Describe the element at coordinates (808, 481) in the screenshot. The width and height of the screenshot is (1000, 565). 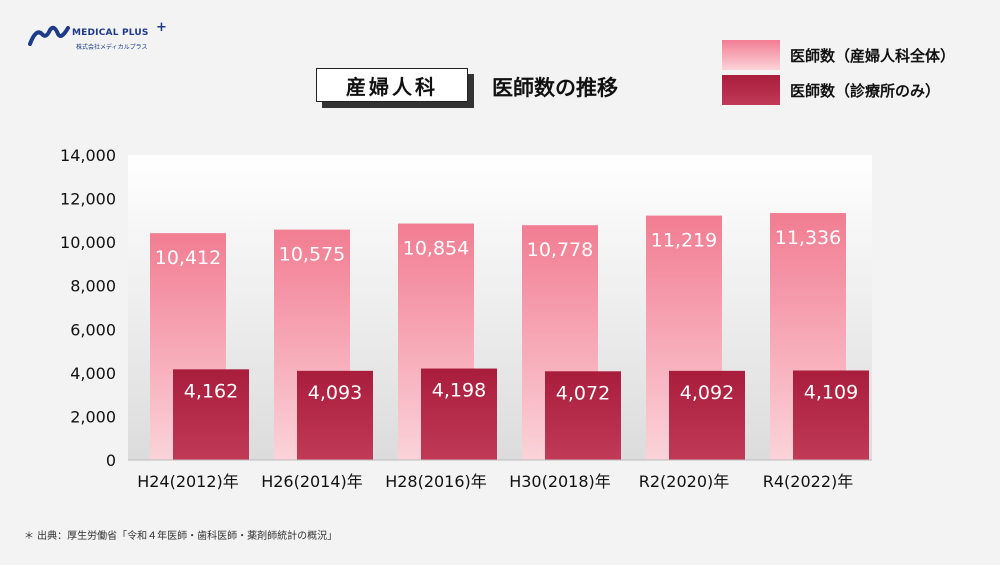
I see `x-tick-label: R4(2022)年` at that location.